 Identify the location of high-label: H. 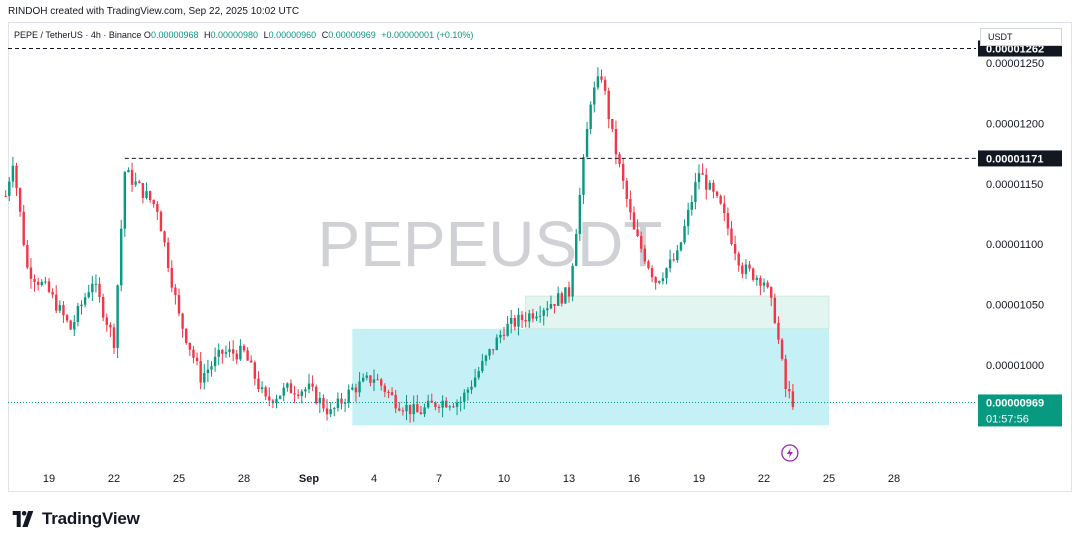
(207, 35).